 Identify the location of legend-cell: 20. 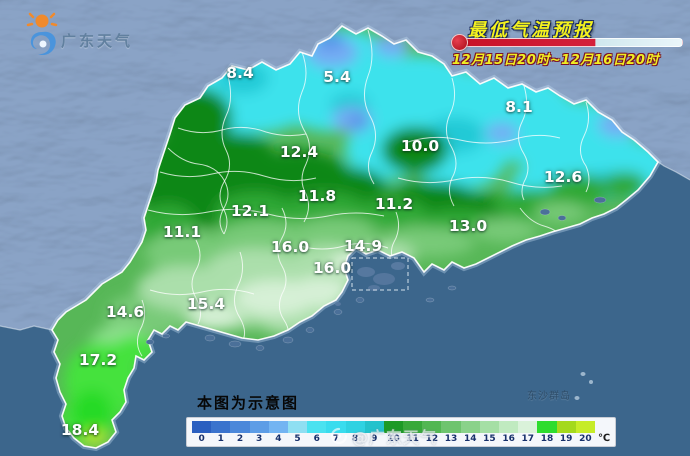
(585, 432).